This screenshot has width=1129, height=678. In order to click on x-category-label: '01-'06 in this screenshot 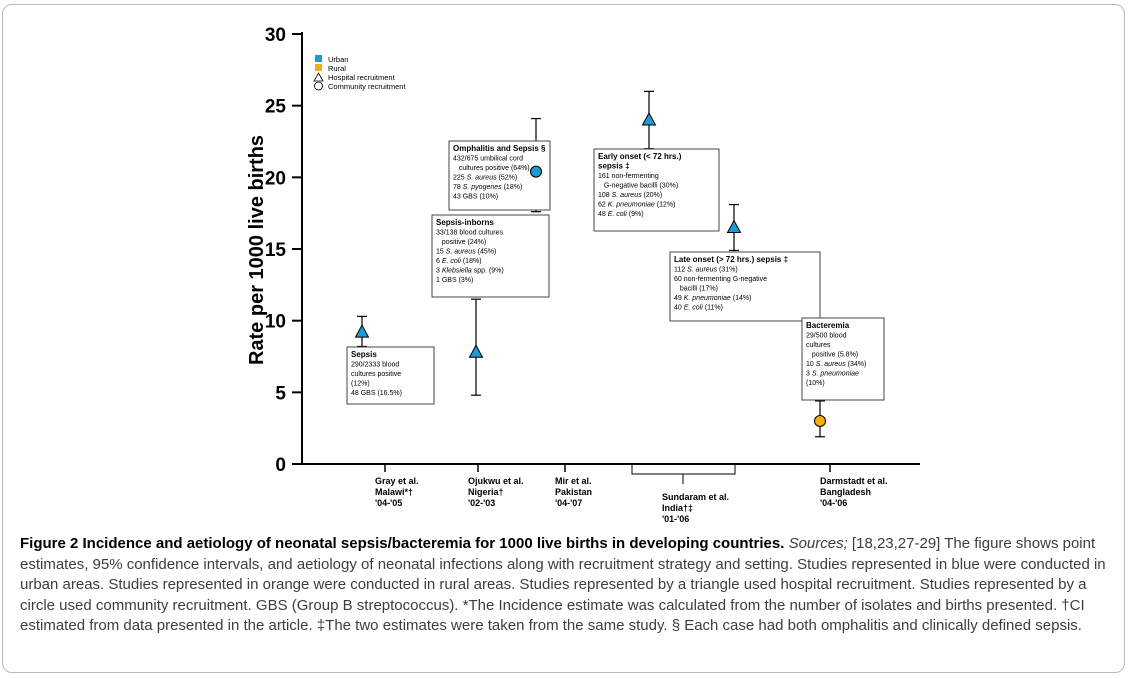, I will do `click(675, 519)`.